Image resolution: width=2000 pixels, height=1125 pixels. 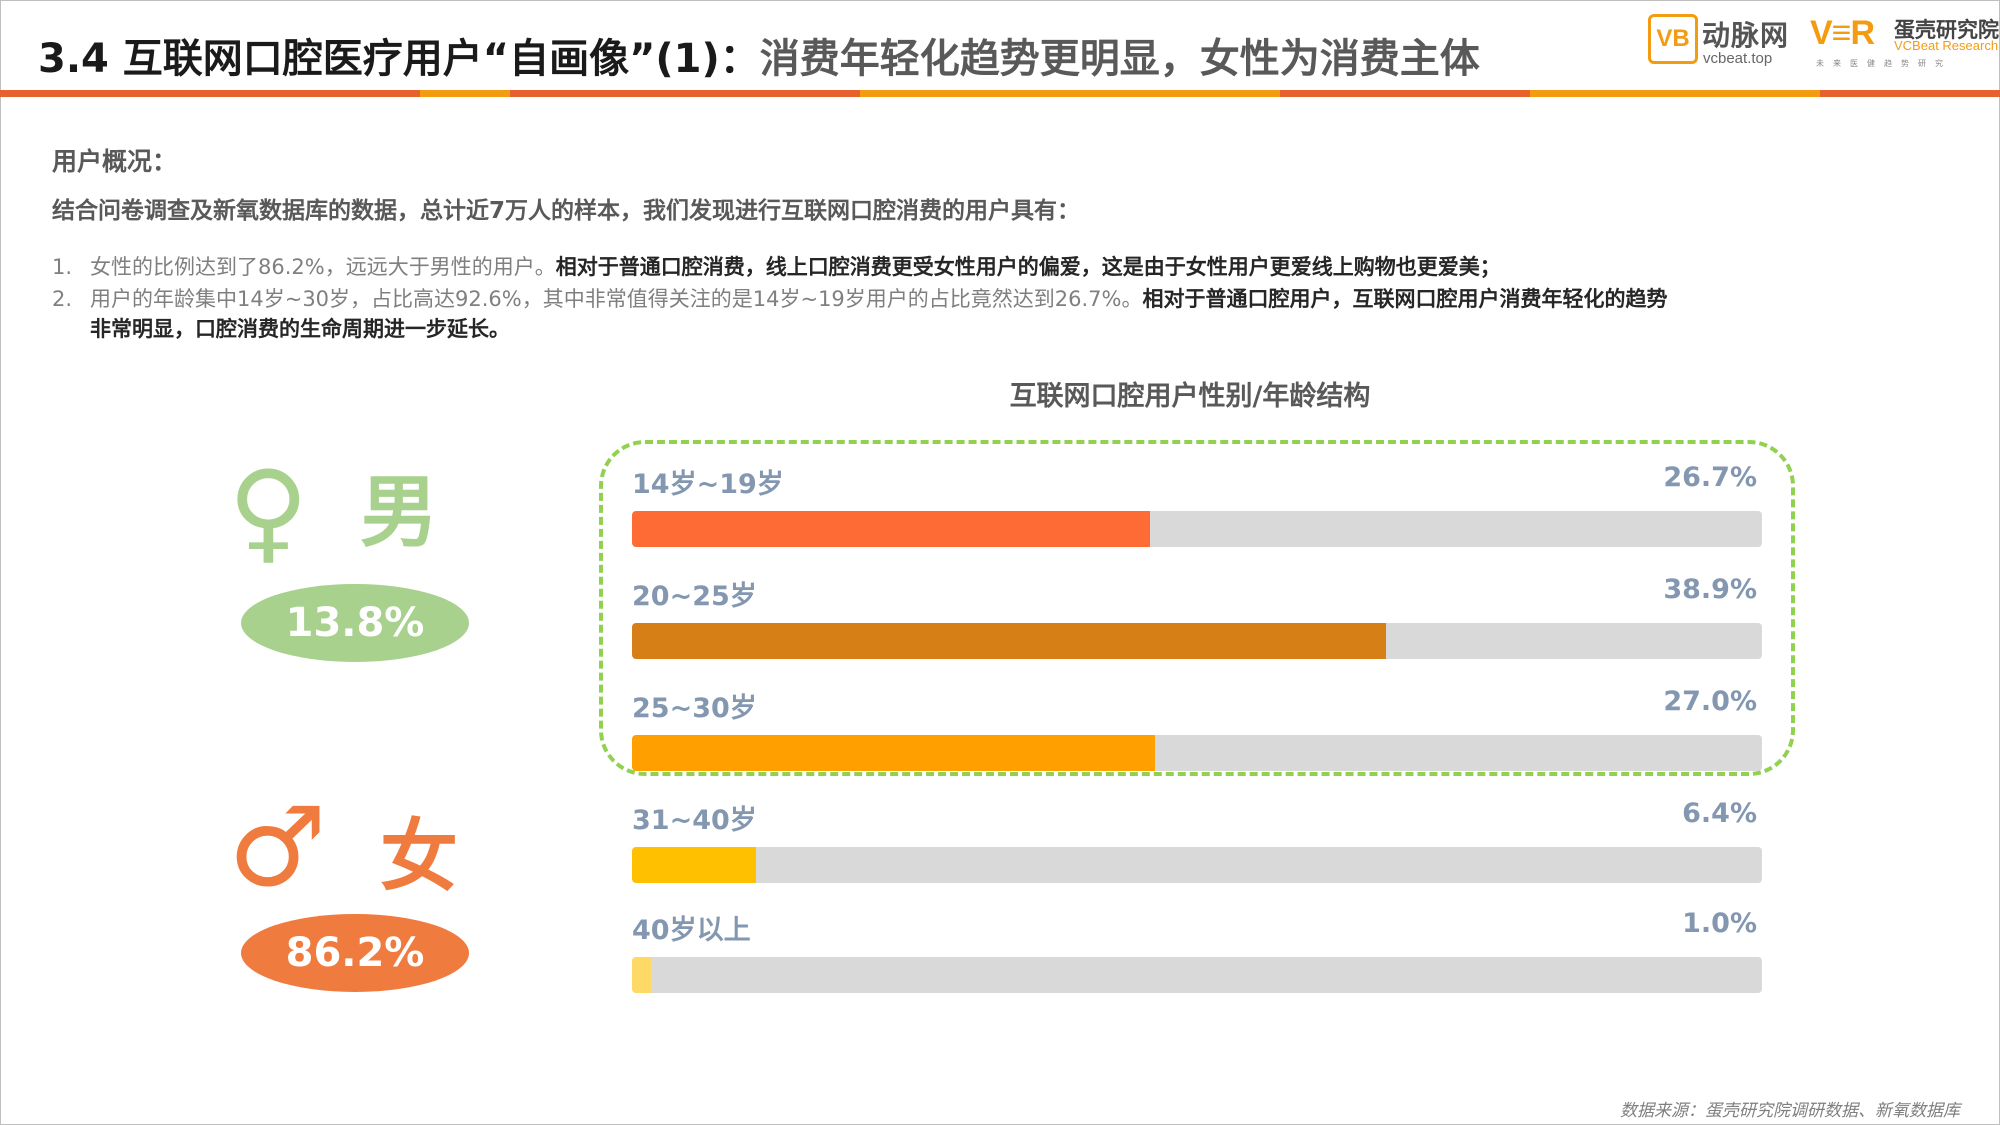 I want to click on bar-category-label: 20~25岁, so click(x=694, y=596).